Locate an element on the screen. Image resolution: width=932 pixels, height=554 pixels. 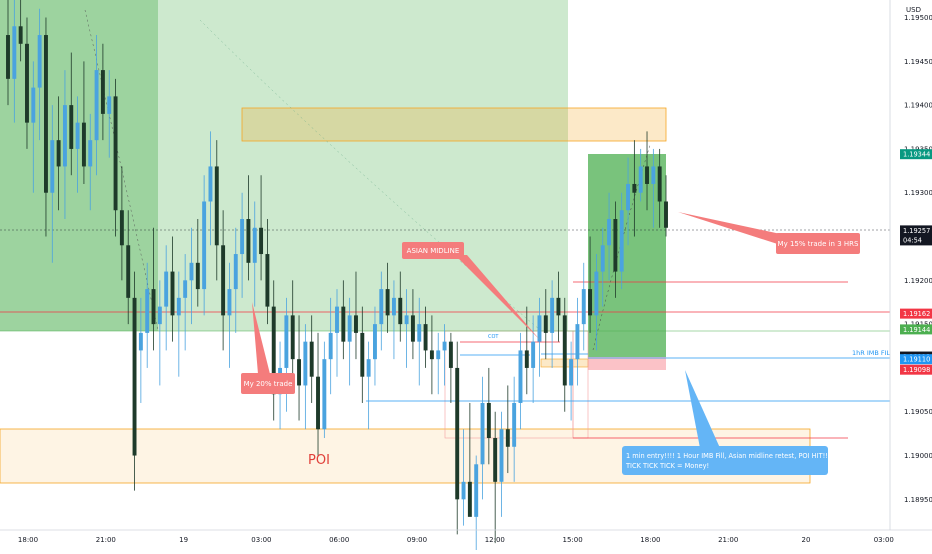
price-marker: 1.19144 is located at coordinates (916, 329).